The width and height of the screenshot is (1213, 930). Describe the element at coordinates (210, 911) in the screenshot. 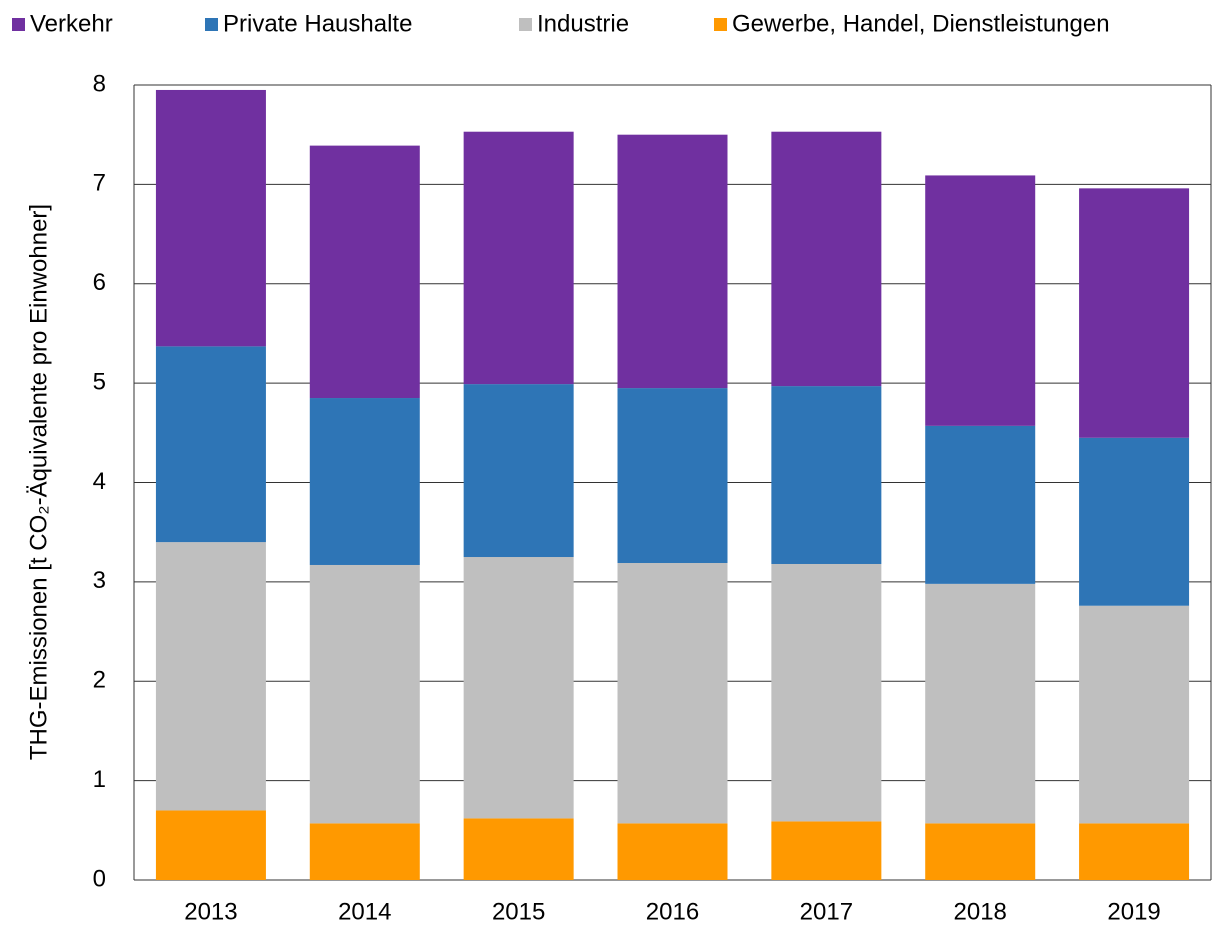

I see `x-tick-label: 2013` at that location.